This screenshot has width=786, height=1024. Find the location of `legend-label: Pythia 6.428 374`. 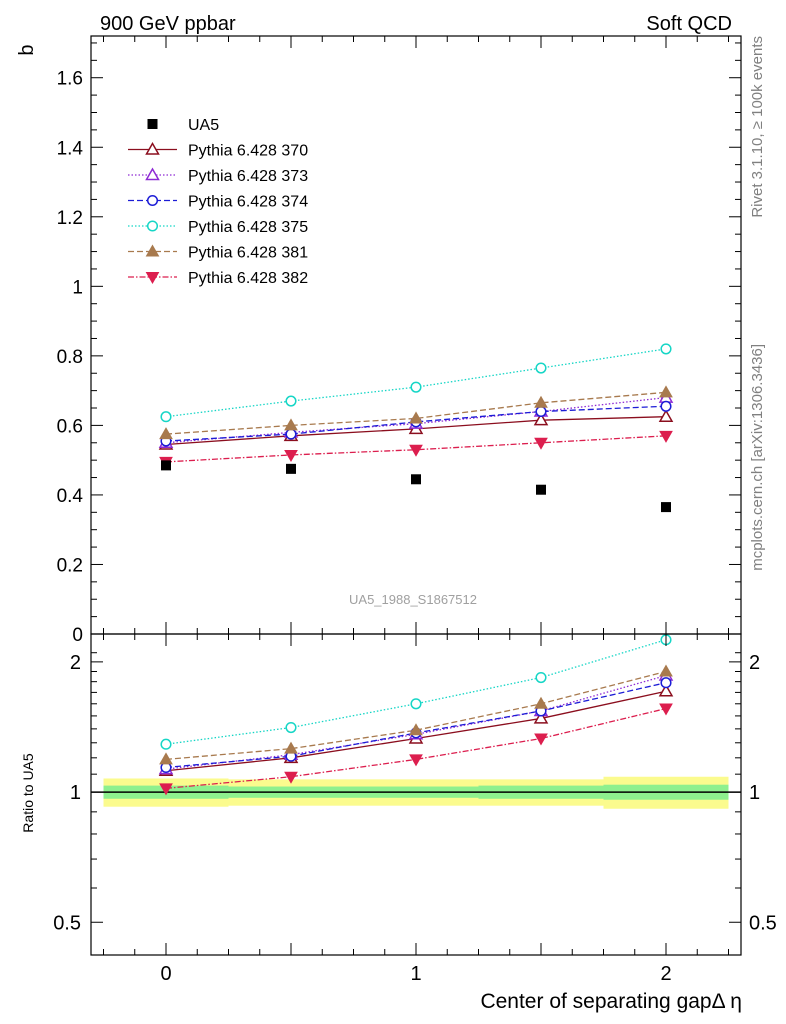

legend-label: Pythia 6.428 374 is located at coordinates (248, 202).